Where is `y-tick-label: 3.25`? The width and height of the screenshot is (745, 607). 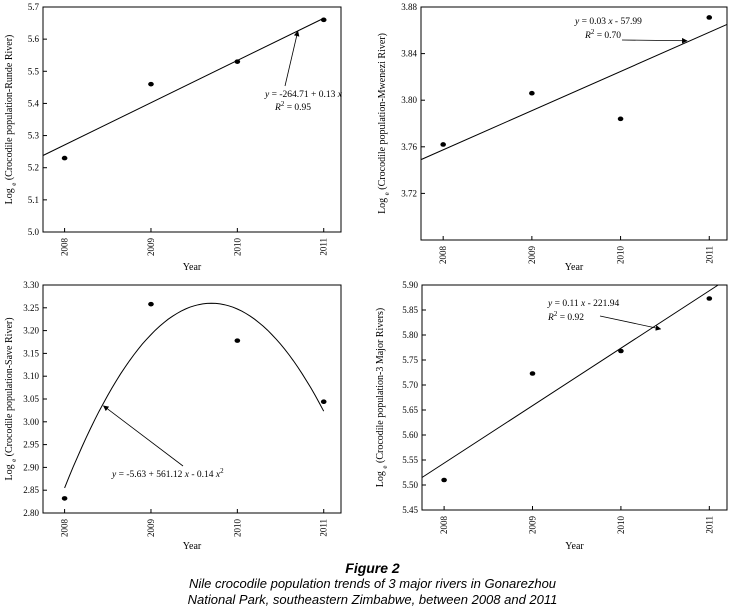 y-tick-label: 3.25 is located at coordinates (31, 308).